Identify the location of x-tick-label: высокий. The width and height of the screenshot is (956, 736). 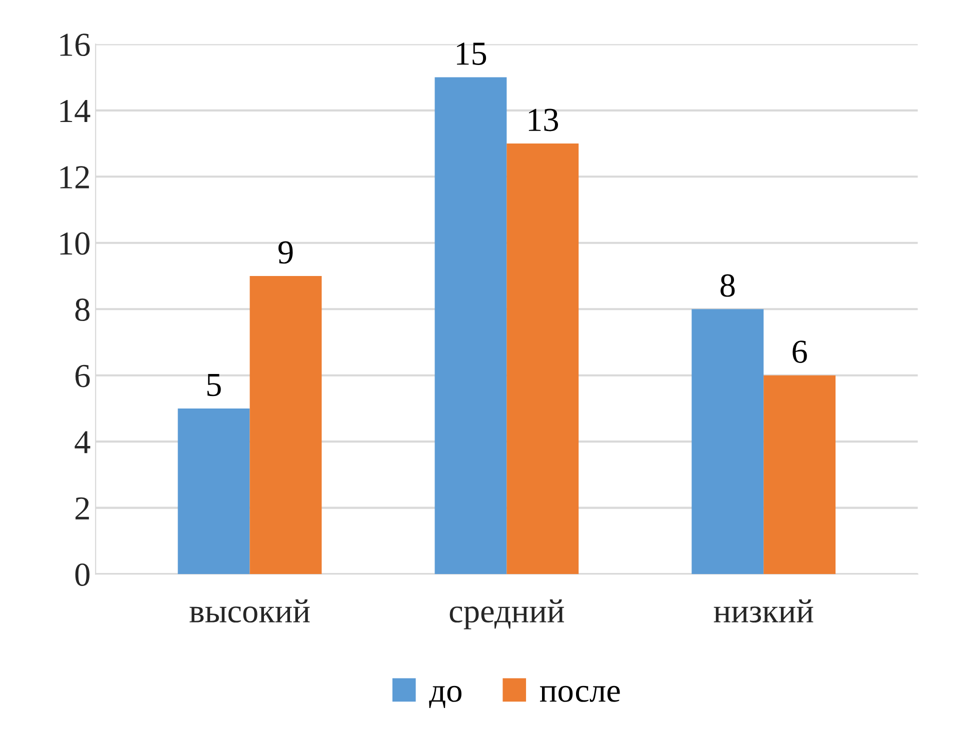
(250, 611).